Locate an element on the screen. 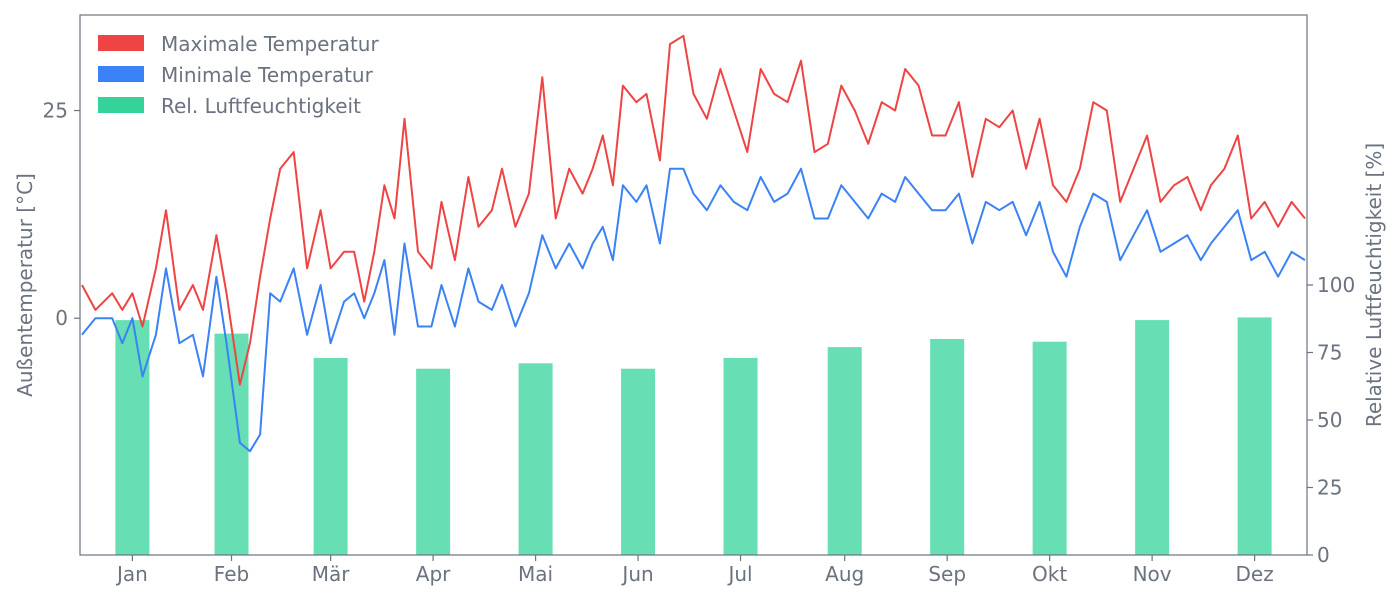  x-tick-label: Apr is located at coordinates (433, 574).